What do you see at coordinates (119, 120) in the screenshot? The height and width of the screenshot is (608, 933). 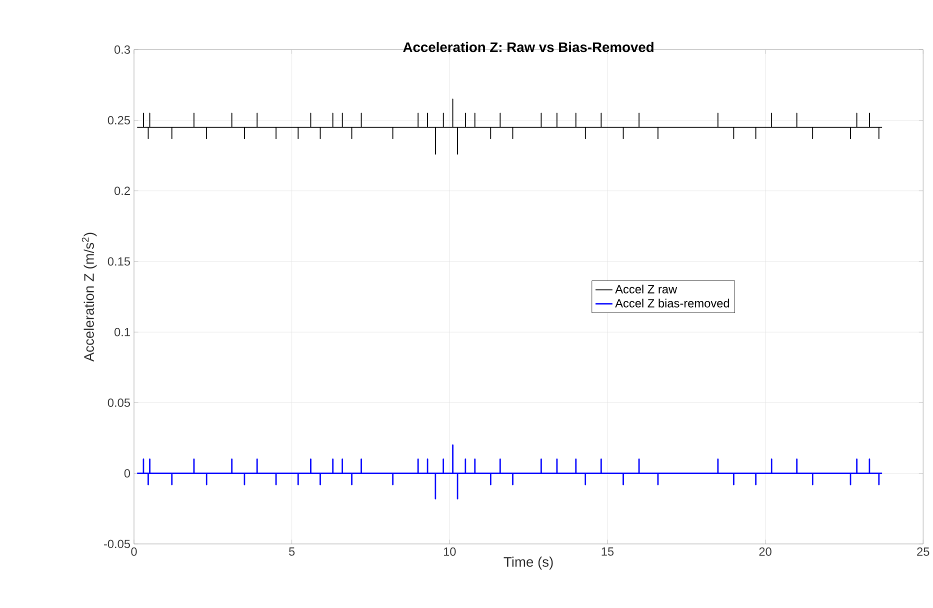 I see `y-tick-label: 0.25` at bounding box center [119, 120].